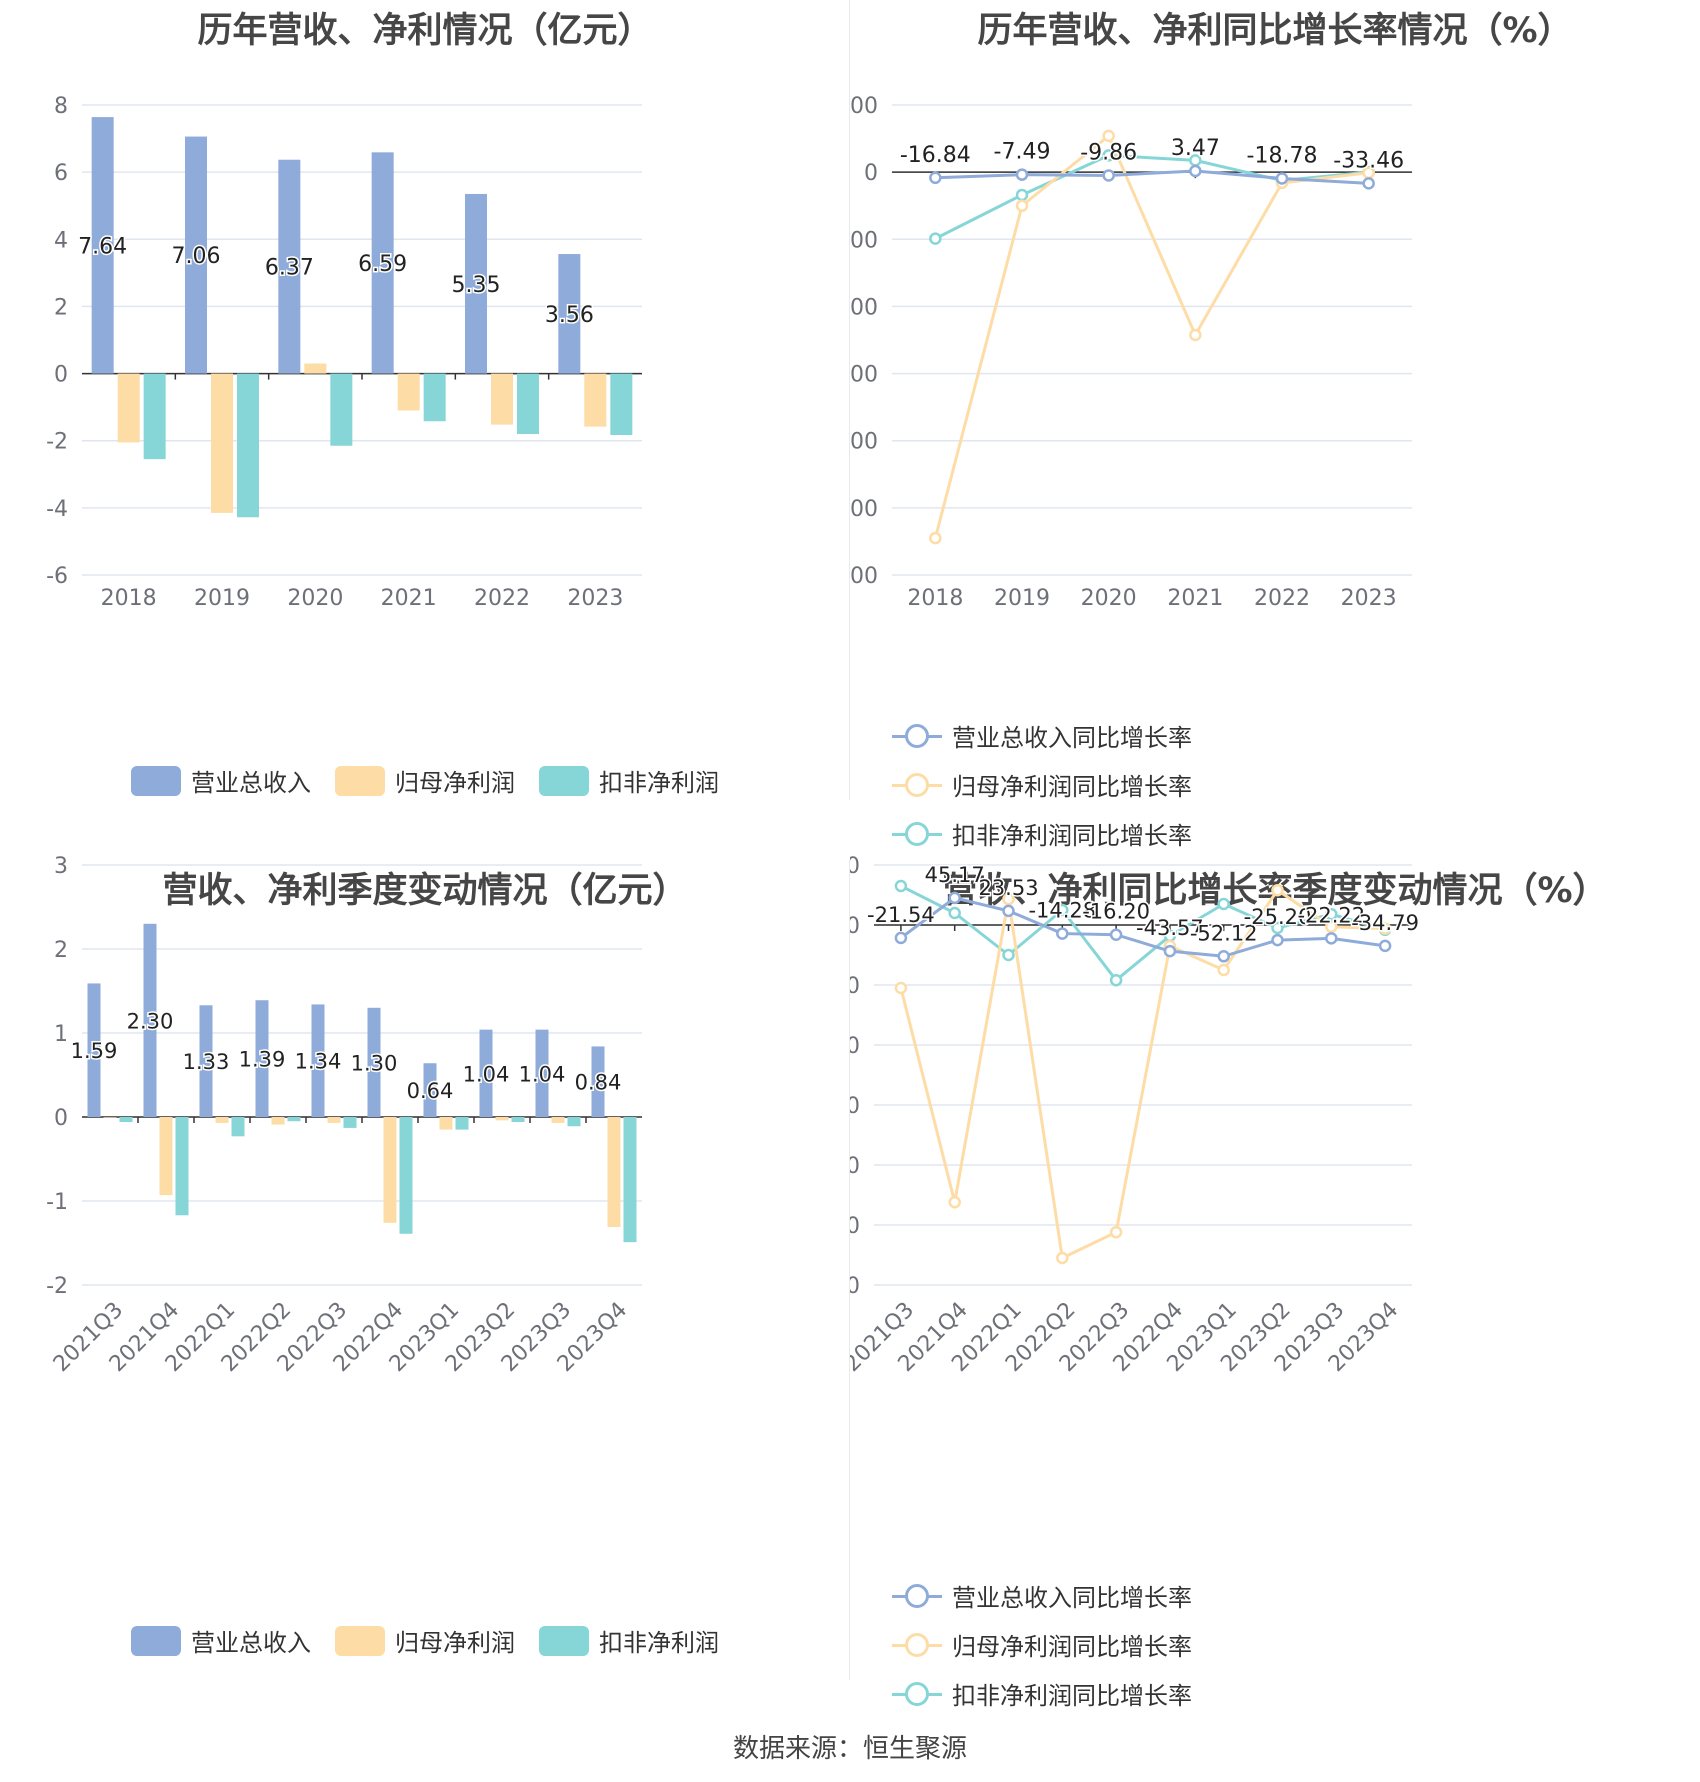  What do you see at coordinates (1022, 598) in the screenshot?
I see `x-tick-label: 2019` at bounding box center [1022, 598].